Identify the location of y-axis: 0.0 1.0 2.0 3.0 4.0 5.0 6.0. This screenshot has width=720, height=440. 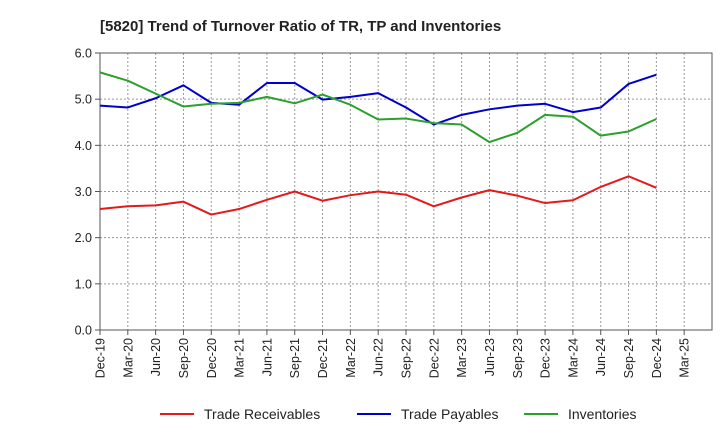
(87, 192).